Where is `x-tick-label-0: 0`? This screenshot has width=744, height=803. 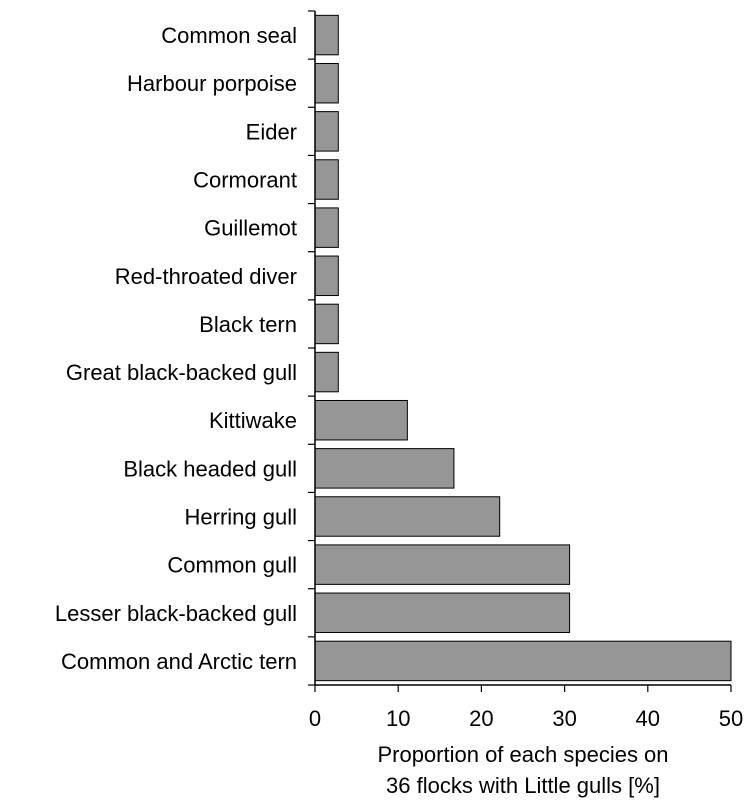
x-tick-label-0: 0 is located at coordinates (315, 718).